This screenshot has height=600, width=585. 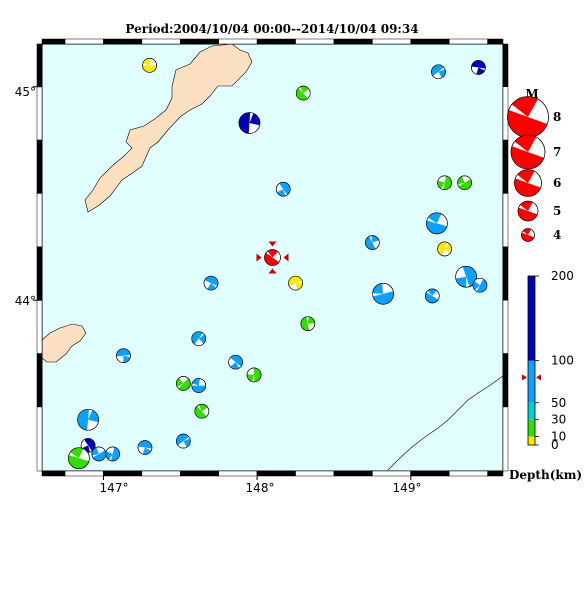 I want to click on target-marker-left, so click(x=259, y=257).